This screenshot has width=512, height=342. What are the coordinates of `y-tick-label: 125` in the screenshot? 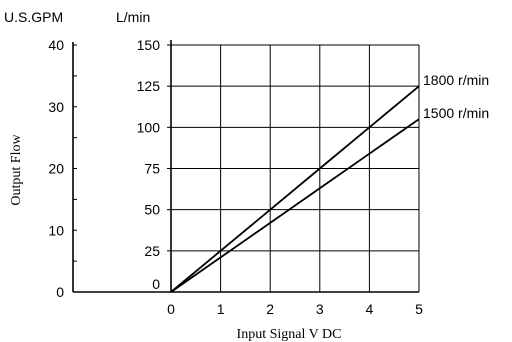 It's located at (149, 86).